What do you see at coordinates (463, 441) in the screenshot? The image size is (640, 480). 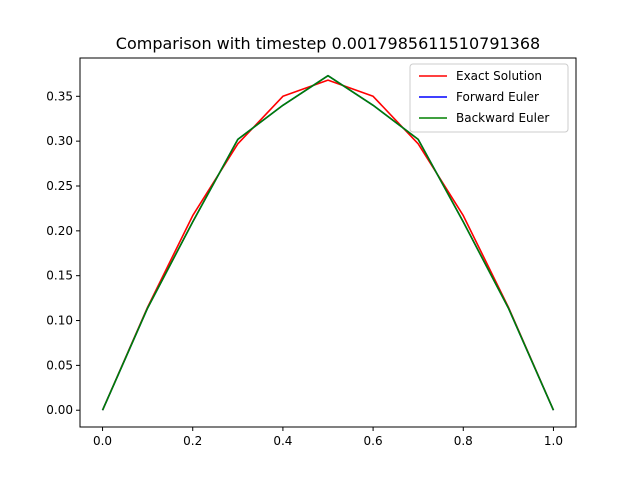 I see `x-tick-label: 0.8` at bounding box center [463, 441].